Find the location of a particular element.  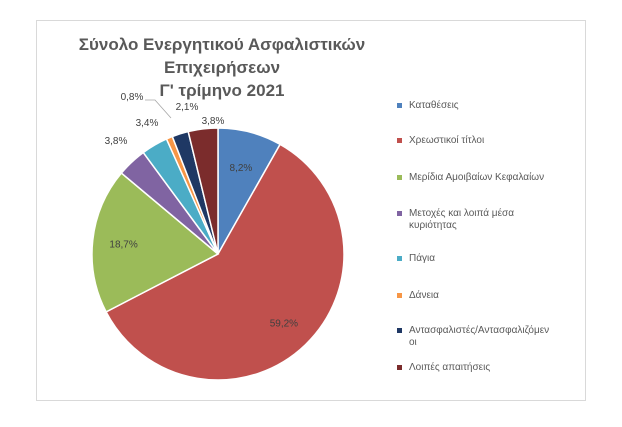

legend-label: οι is located at coordinates (413, 342).